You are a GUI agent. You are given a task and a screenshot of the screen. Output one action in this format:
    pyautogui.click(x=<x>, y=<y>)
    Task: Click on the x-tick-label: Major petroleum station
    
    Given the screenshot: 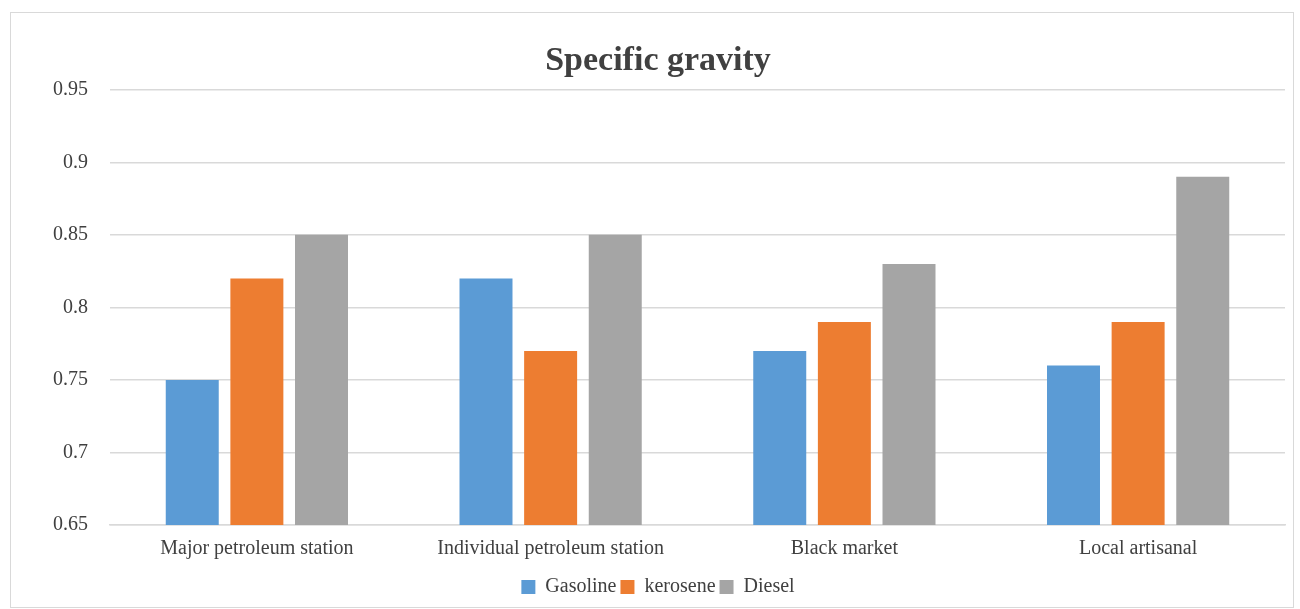 What is the action you would take?
    pyautogui.click(x=257, y=548)
    